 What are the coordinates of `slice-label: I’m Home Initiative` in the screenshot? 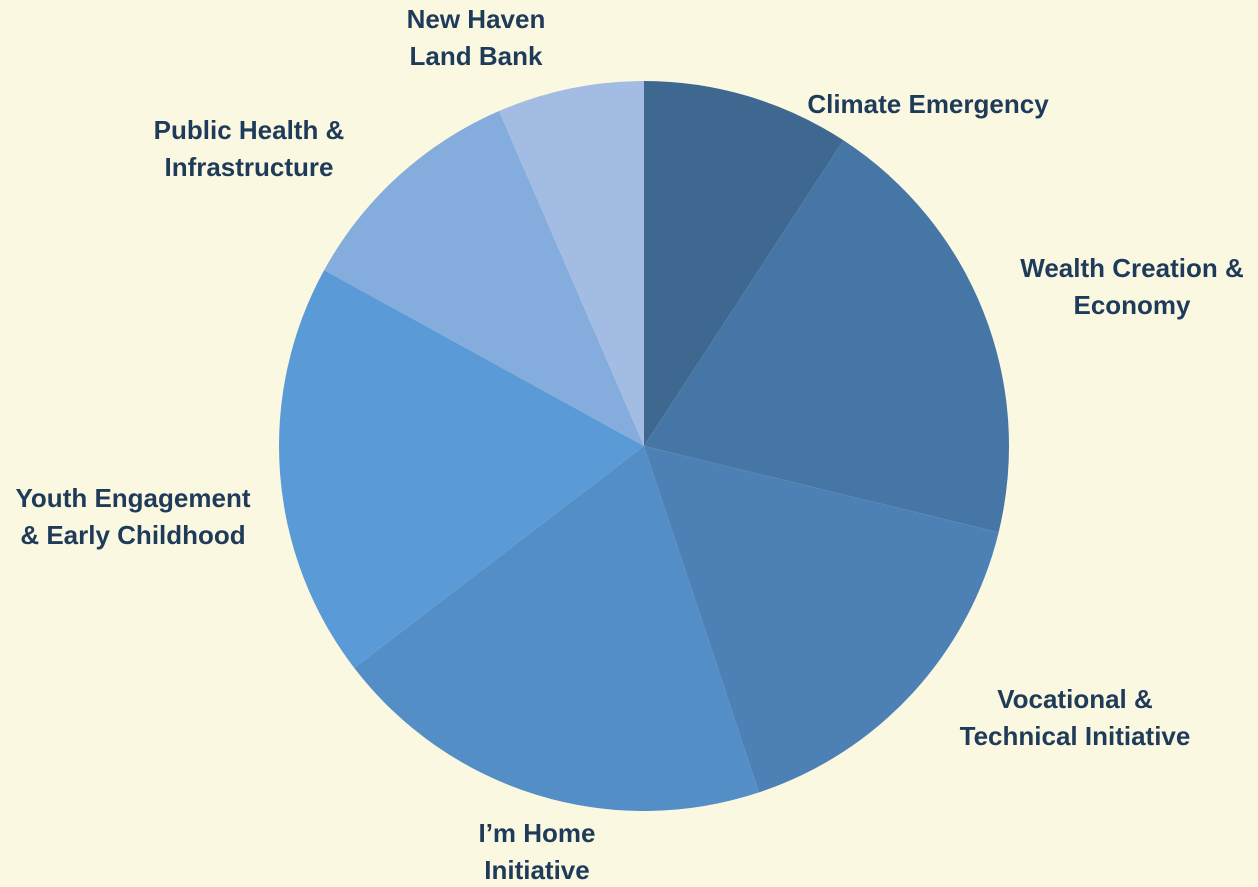 It's located at (536, 851).